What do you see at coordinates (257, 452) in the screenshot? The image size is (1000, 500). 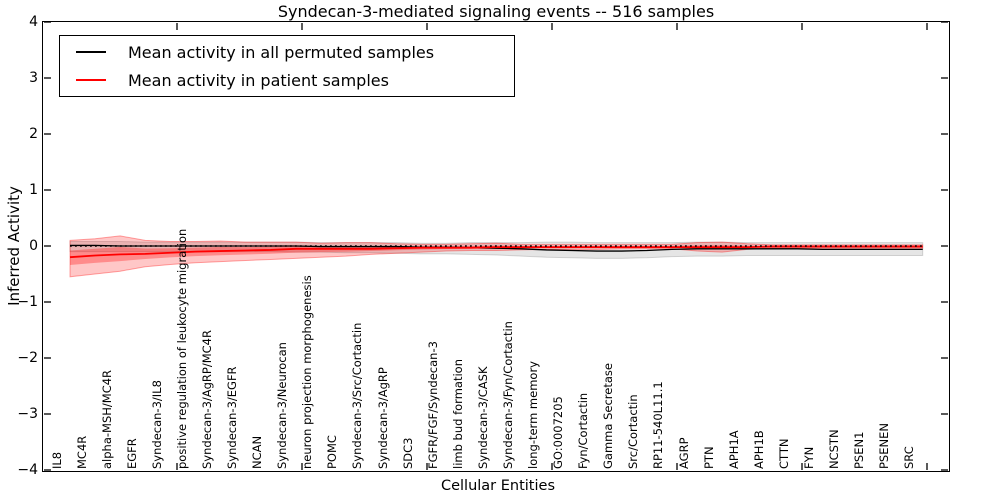 I see `x-tick-label: NCAN` at bounding box center [257, 452].